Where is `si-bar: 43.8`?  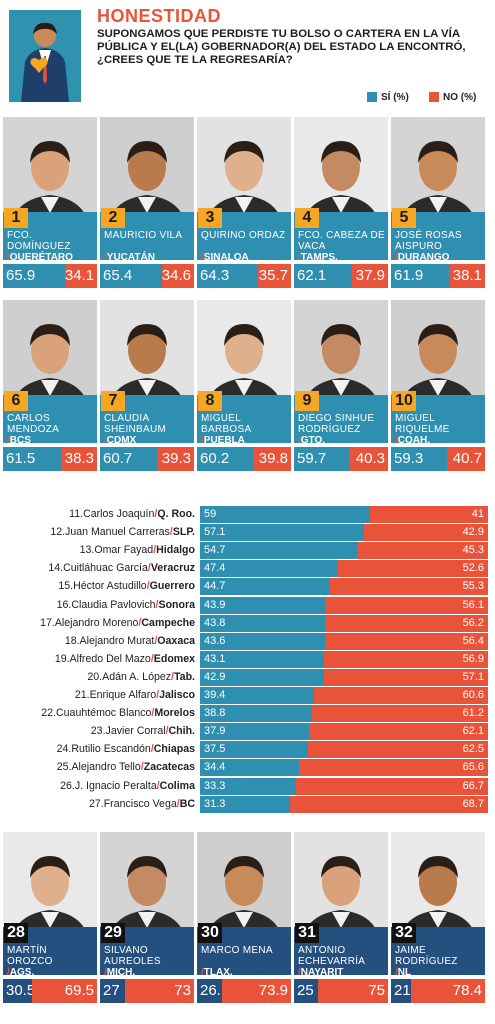 si-bar: 43.8 is located at coordinates (263, 623).